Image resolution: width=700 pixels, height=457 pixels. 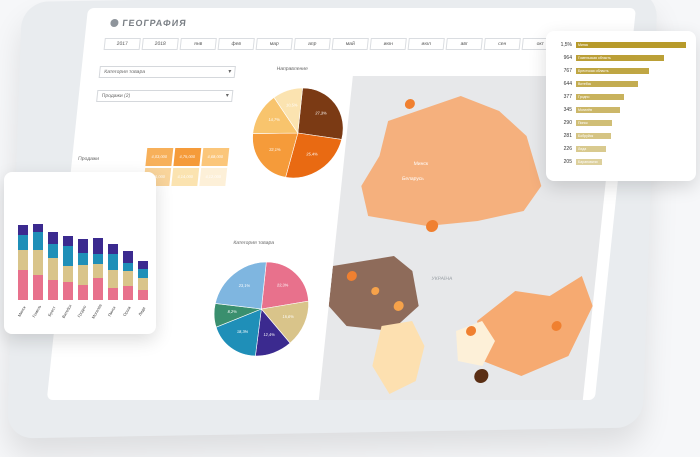 I want to click on pie-slice-label: 22,1%, so click(x=275, y=149).